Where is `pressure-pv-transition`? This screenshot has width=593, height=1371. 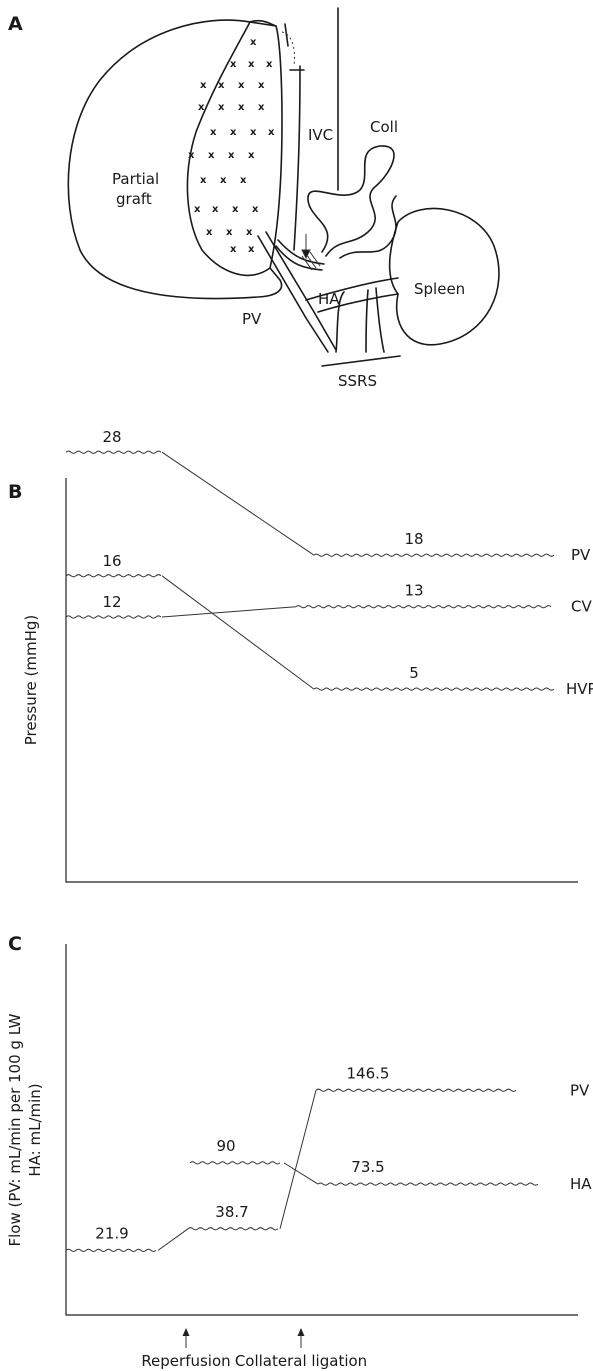 pressure-pv-transition is located at coordinates (238, 503).